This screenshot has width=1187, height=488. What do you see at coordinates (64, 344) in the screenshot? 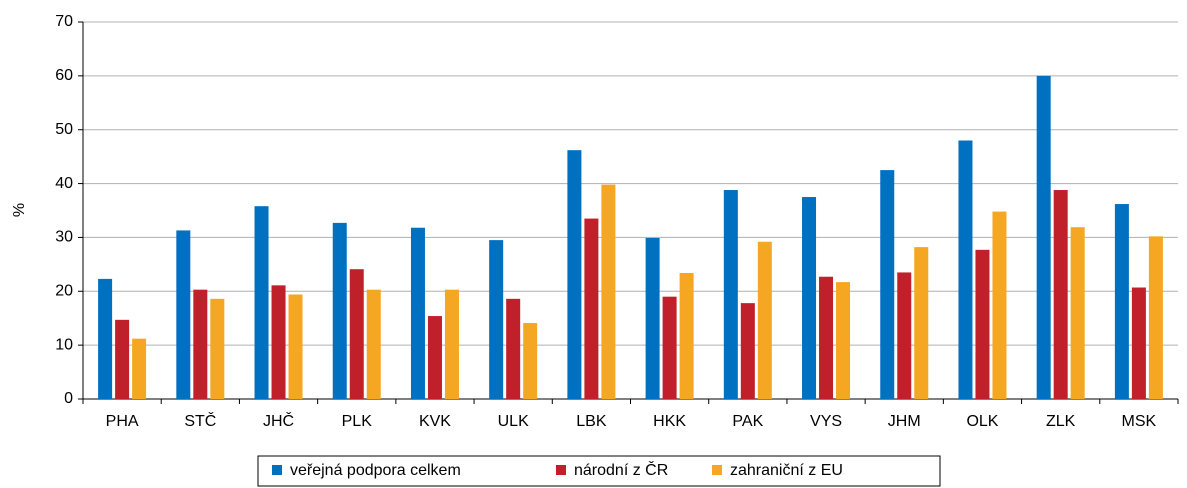
I see `y-tick-label: 10` at bounding box center [64, 344].